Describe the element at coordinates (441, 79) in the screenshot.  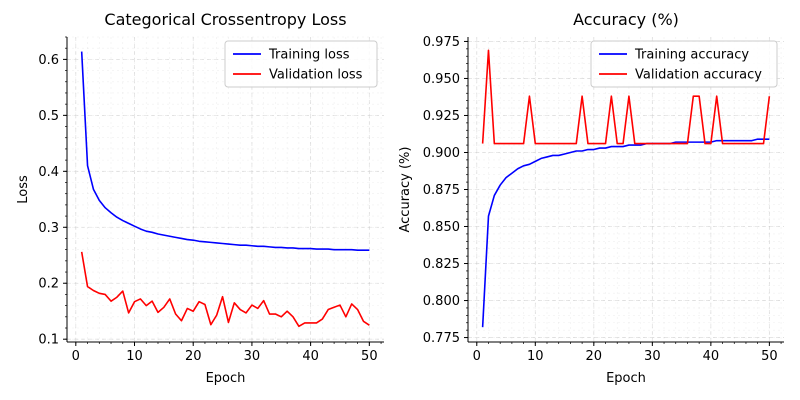
I see `accuracy-y-tick-label: 0.950` at that location.